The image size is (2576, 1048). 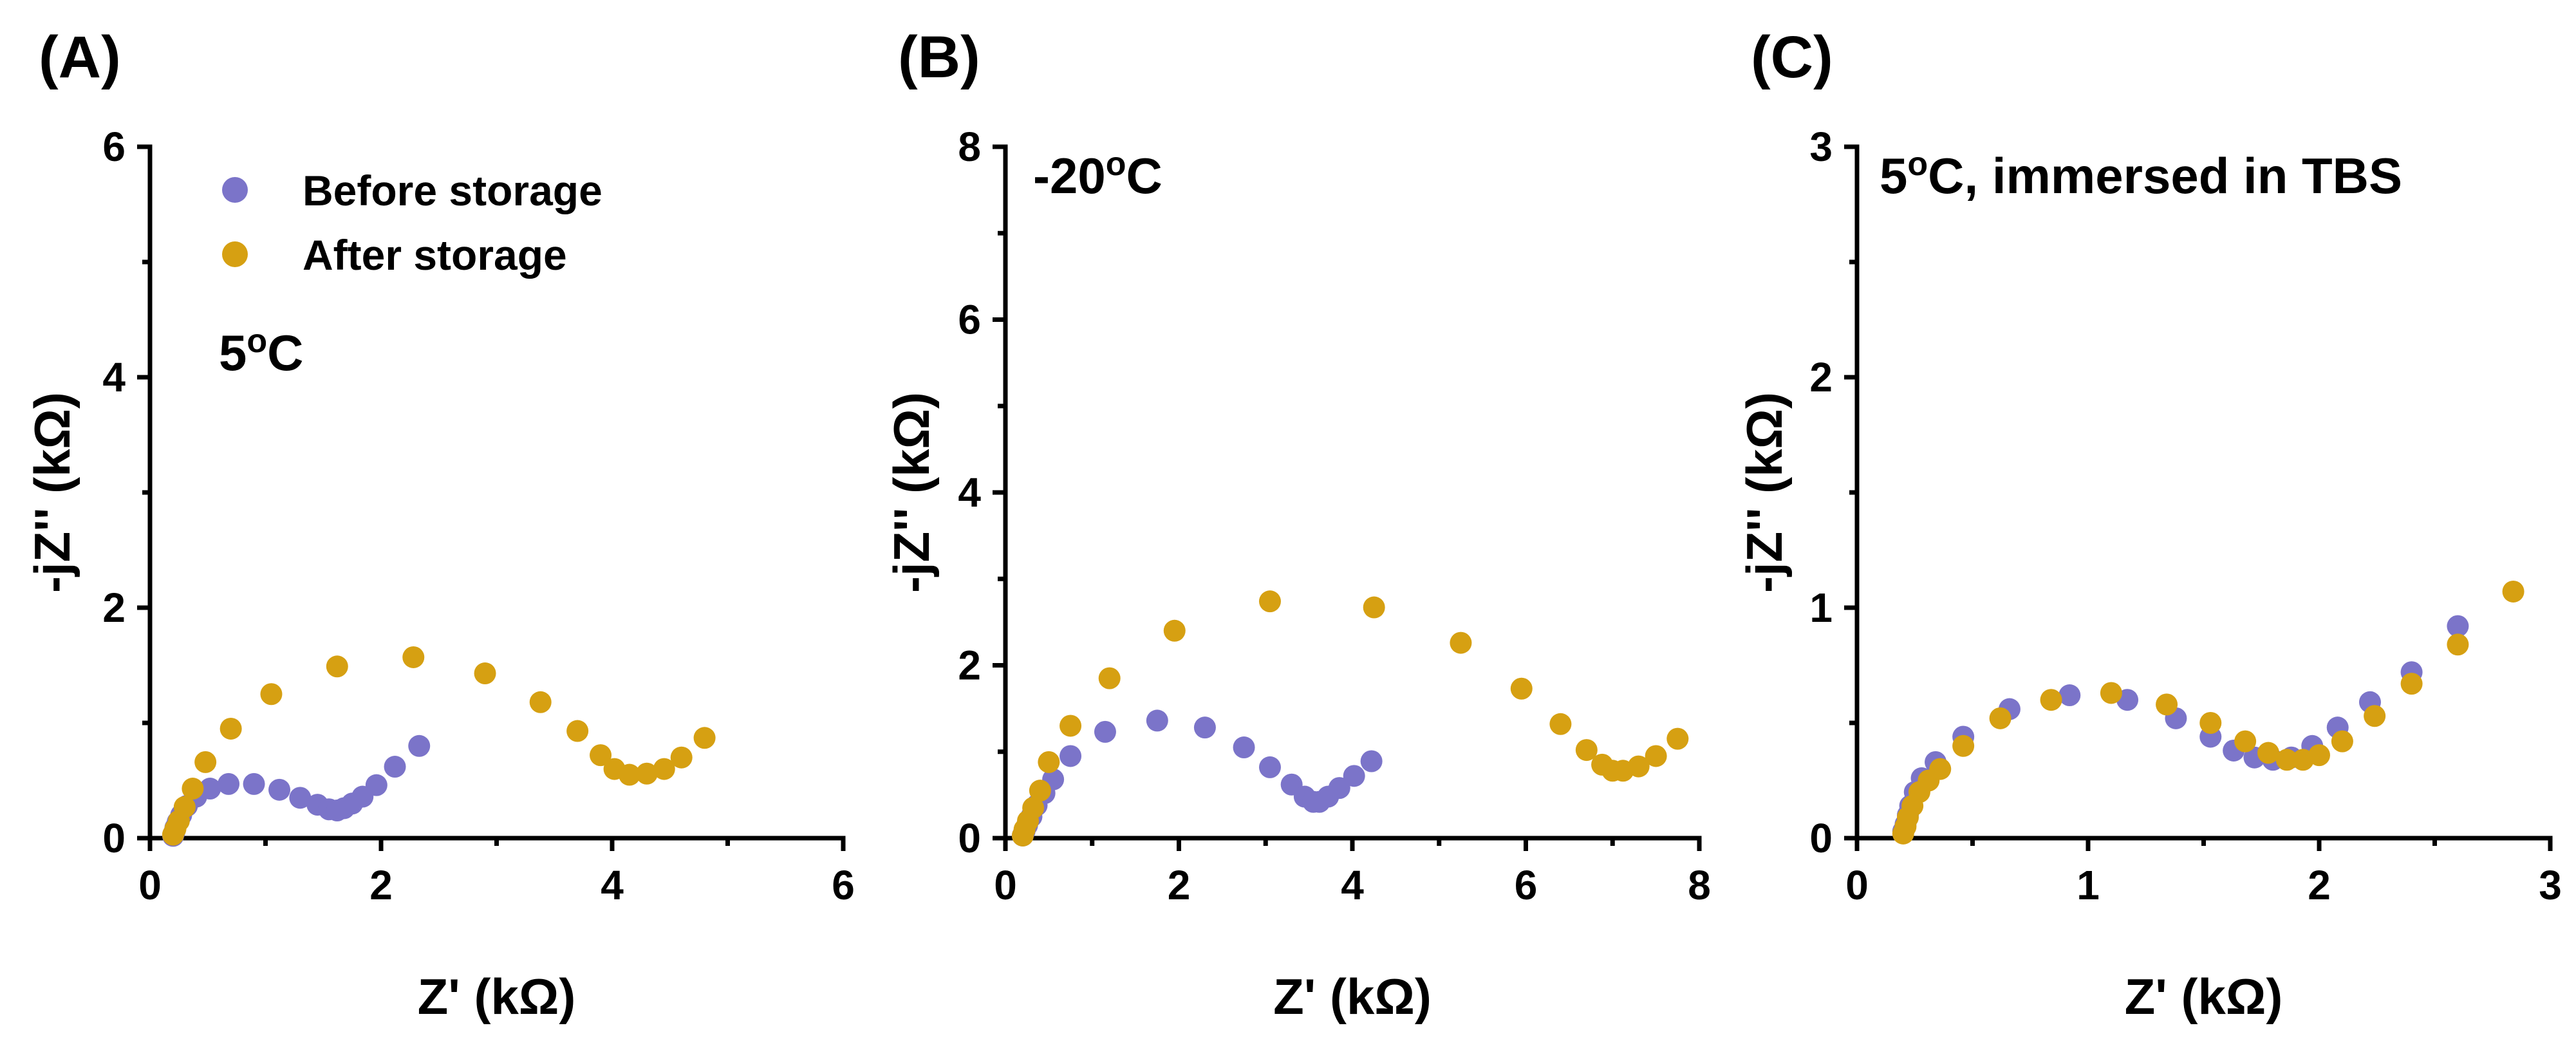 I want to click on x-tick-label: 3, so click(x=2550, y=885).